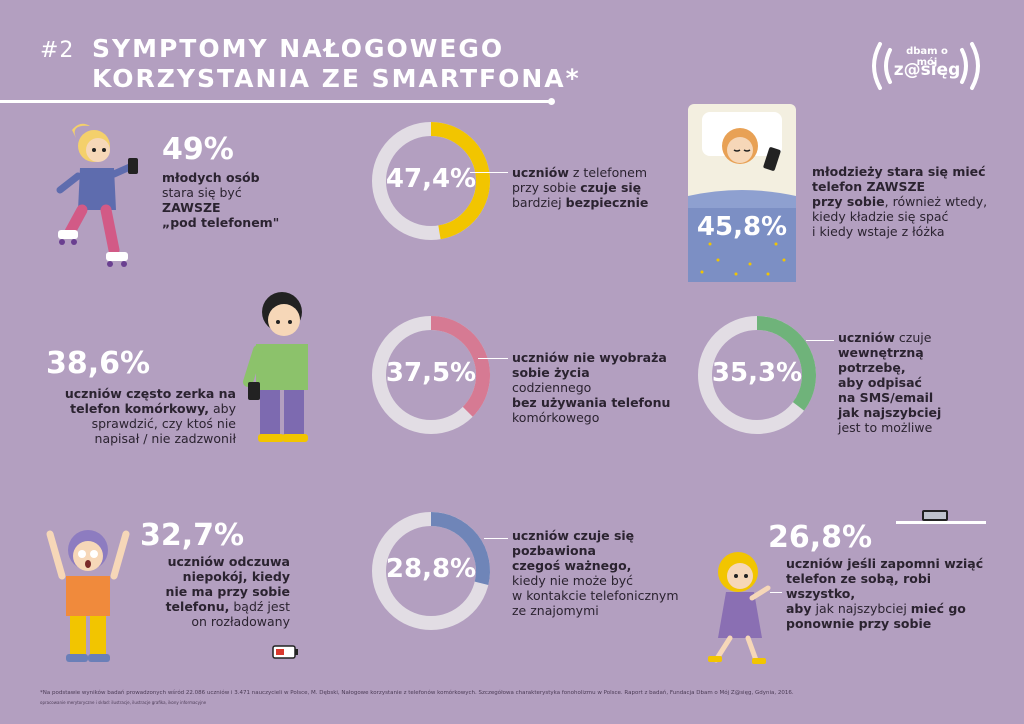 Image resolution: width=1024 pixels, height=724 pixels. Describe the element at coordinates (913, 563) in the screenshot. I see `stat-26-8-line1: jeśli zapomni wziąć` at that location.